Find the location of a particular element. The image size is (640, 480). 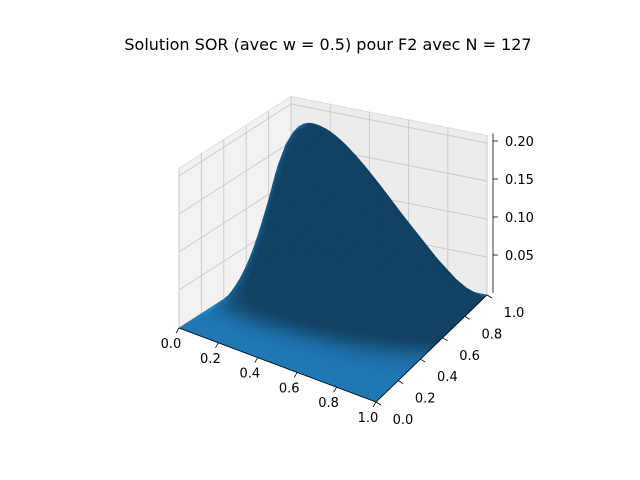

y-tick-label: 0.8 is located at coordinates (491, 334).